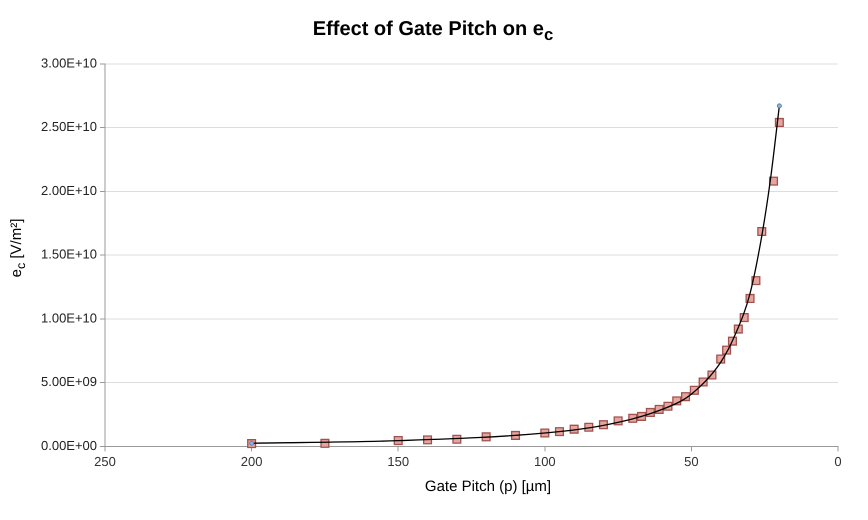 This screenshot has height=520, width=868. Describe the element at coordinates (398, 461) in the screenshot. I see `x-tick-label: 150` at that location.